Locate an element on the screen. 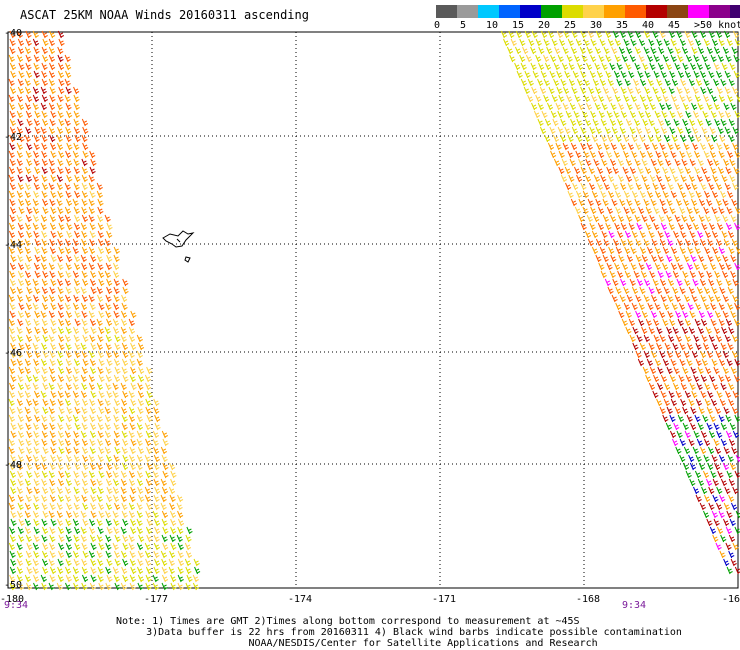 Image resolution: width=740 pixels, height=650 pixels. x-tick-label: -168 is located at coordinates (588, 599).